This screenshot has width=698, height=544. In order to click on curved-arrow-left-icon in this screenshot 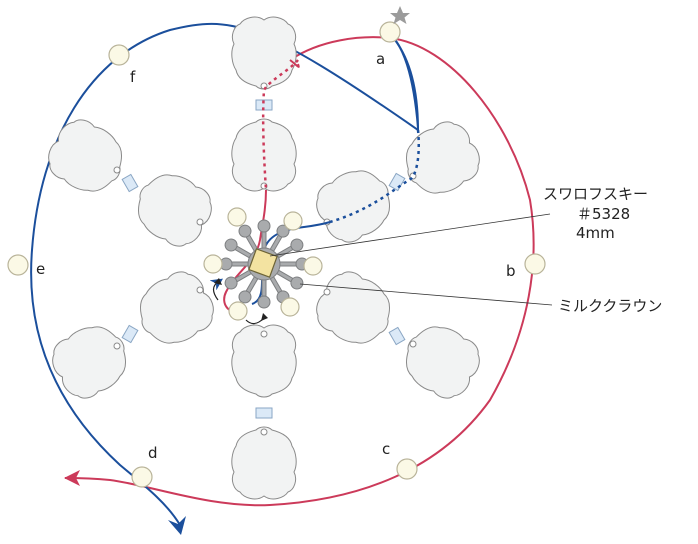, I will do `click(216, 289)`.